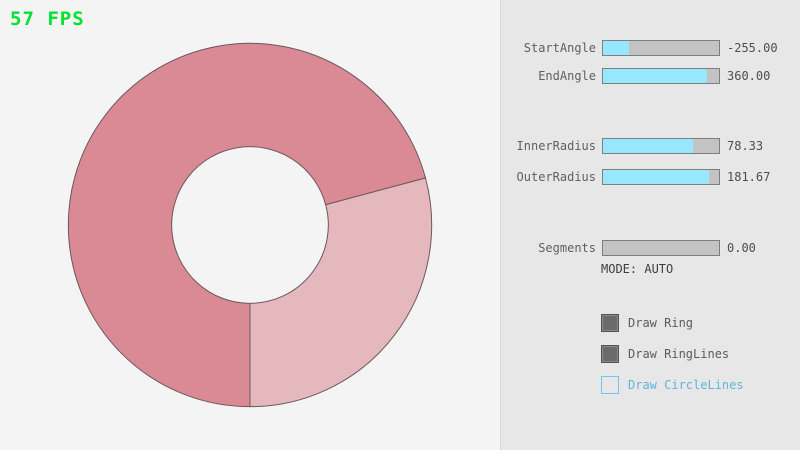 The image size is (800, 450). What do you see at coordinates (655, 75) in the screenshot?
I see `endangle-slider-fill` at bounding box center [655, 75].